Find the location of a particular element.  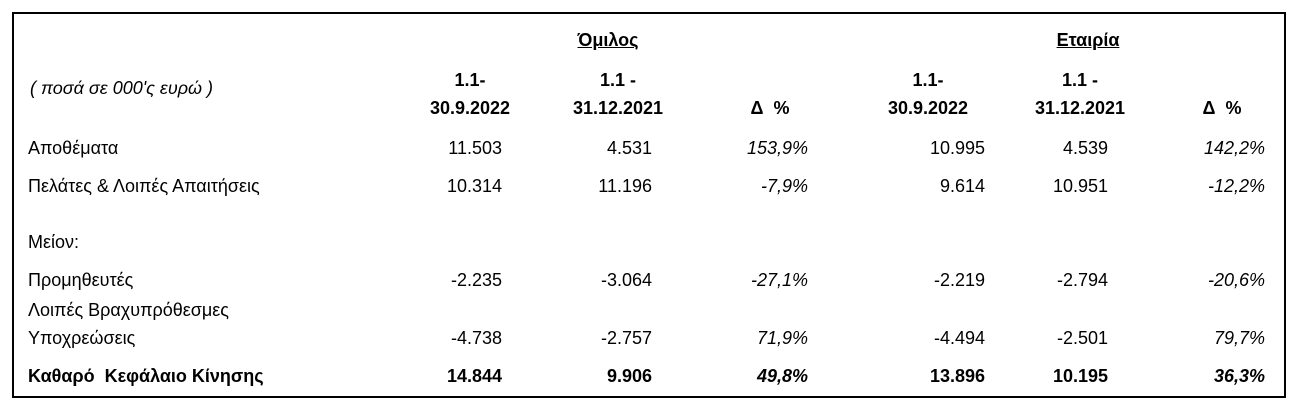

cell: 142,2% is located at coordinates (1234, 148).